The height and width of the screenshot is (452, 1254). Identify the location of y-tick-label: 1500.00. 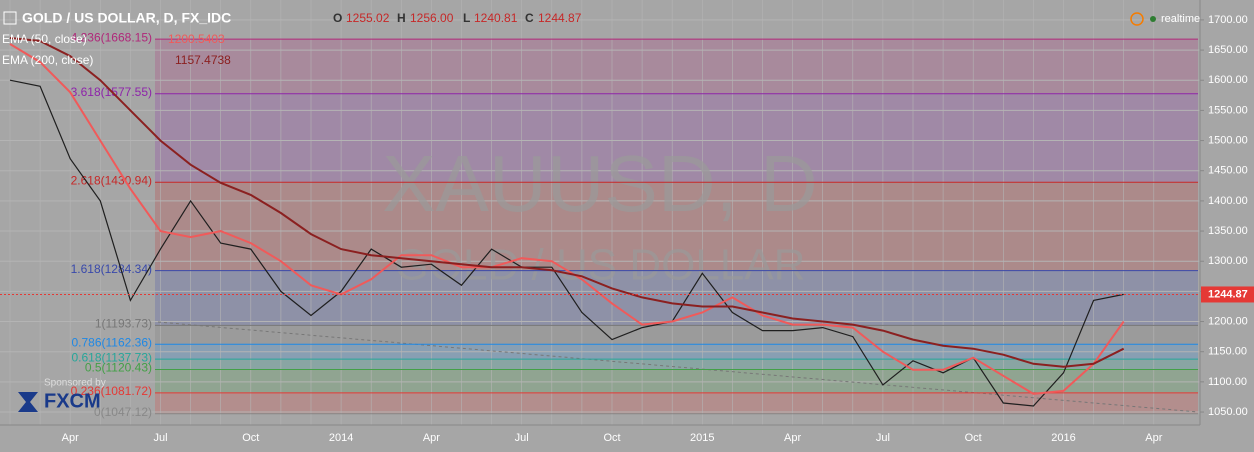
(1228, 140).